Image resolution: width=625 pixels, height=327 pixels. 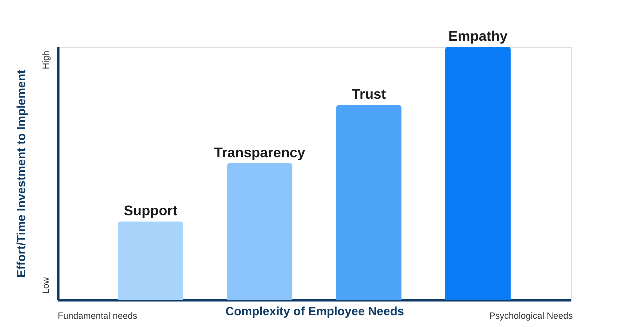 What do you see at coordinates (315, 311) in the screenshot?
I see `x-axis-title: Complexity of Employee Needs` at bounding box center [315, 311].